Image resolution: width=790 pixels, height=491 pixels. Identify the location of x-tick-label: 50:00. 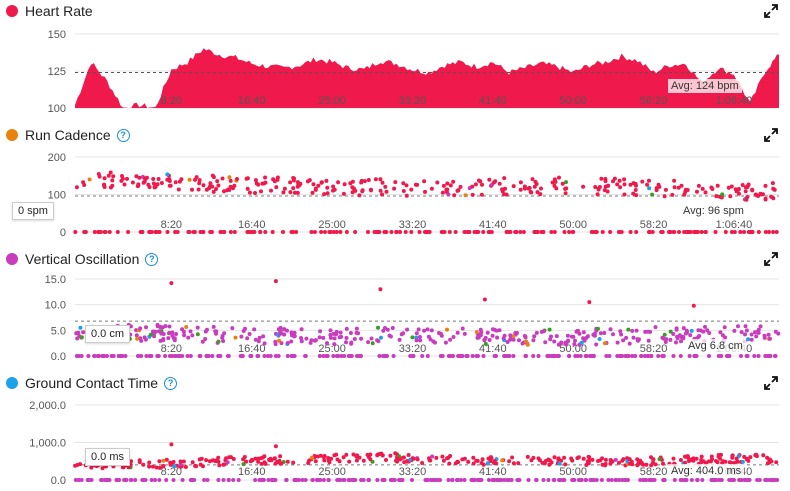
(573, 225).